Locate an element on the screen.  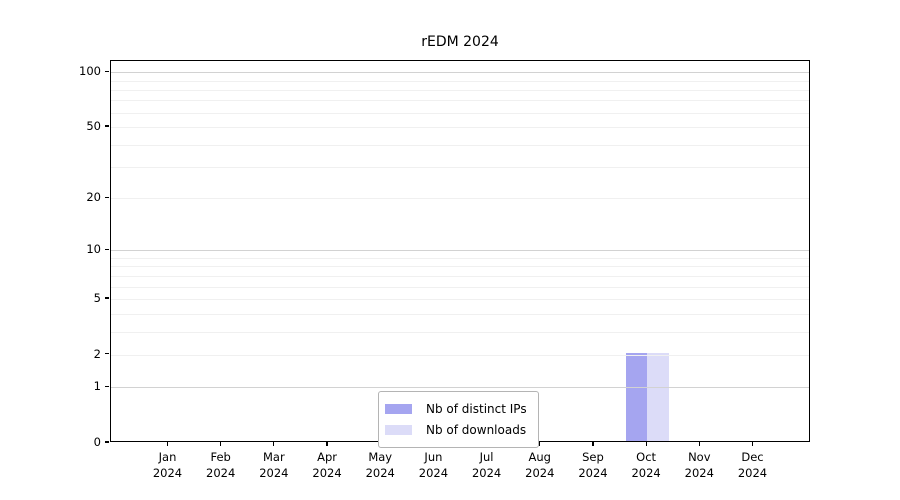
x-axis-tick-label: Apr 2024 is located at coordinates (327, 465).